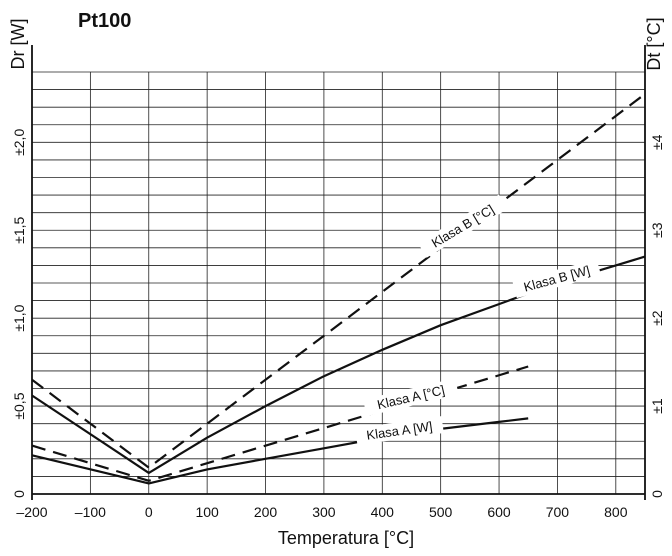 The height and width of the screenshot is (556, 672). I want to click on y-left-tick-label: ±1,5, so click(19, 229).